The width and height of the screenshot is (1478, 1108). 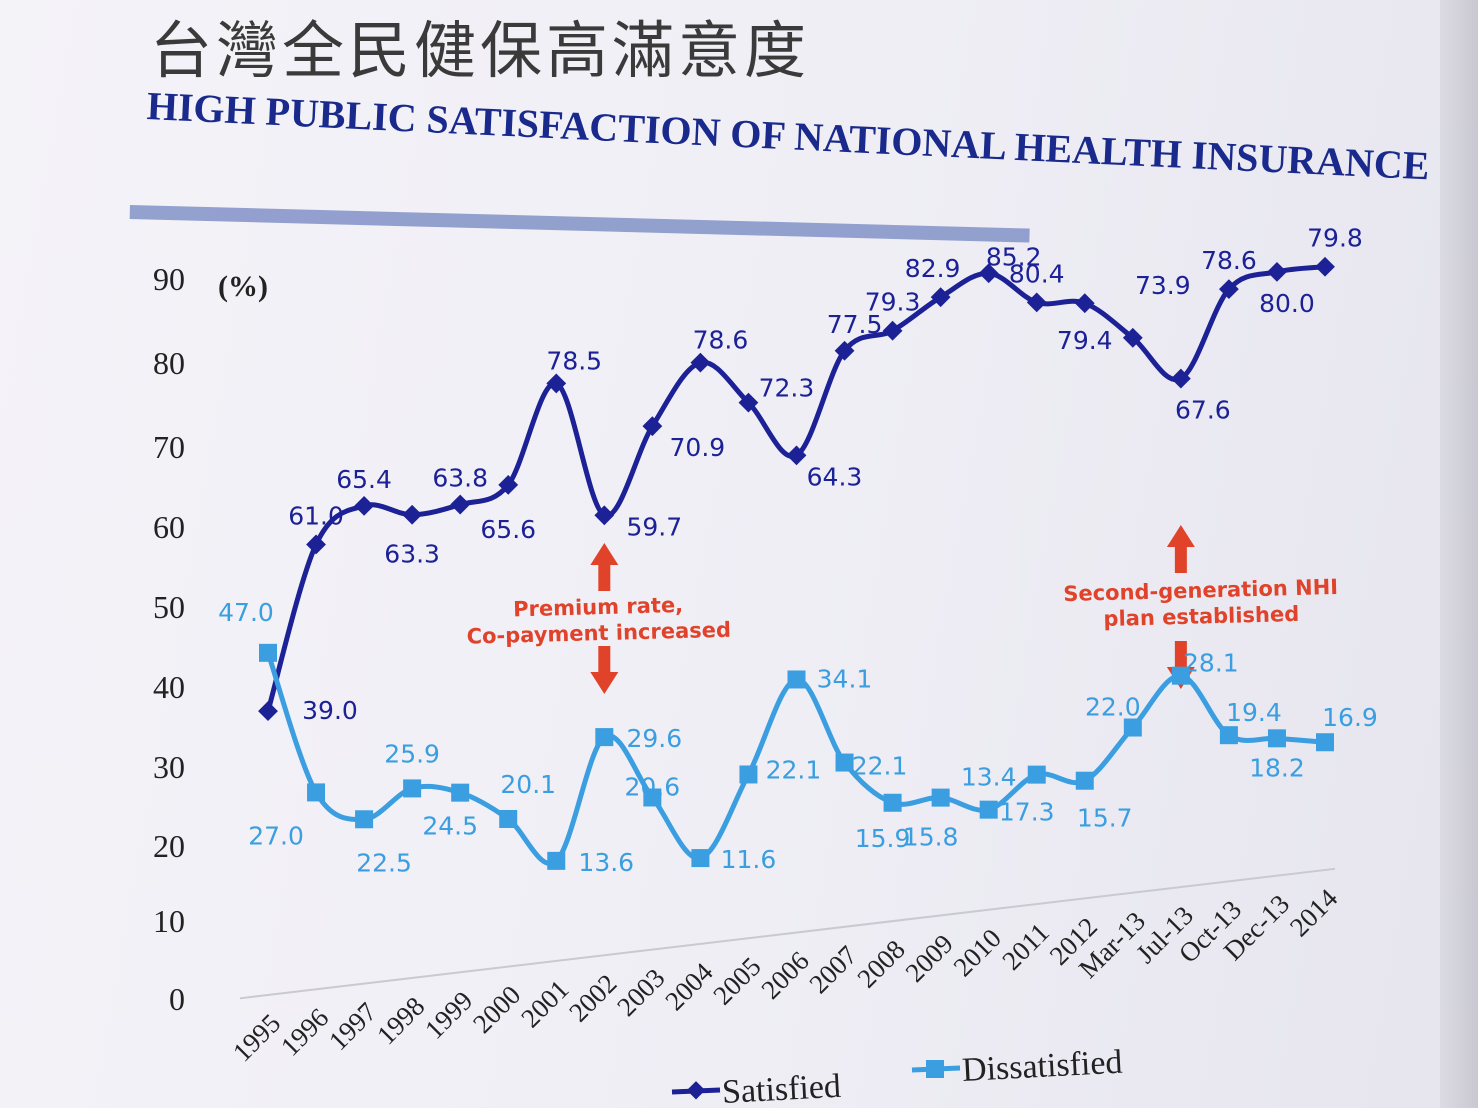 What do you see at coordinates (1201, 616) in the screenshot?
I see `annotation-text: plan established` at bounding box center [1201, 616].